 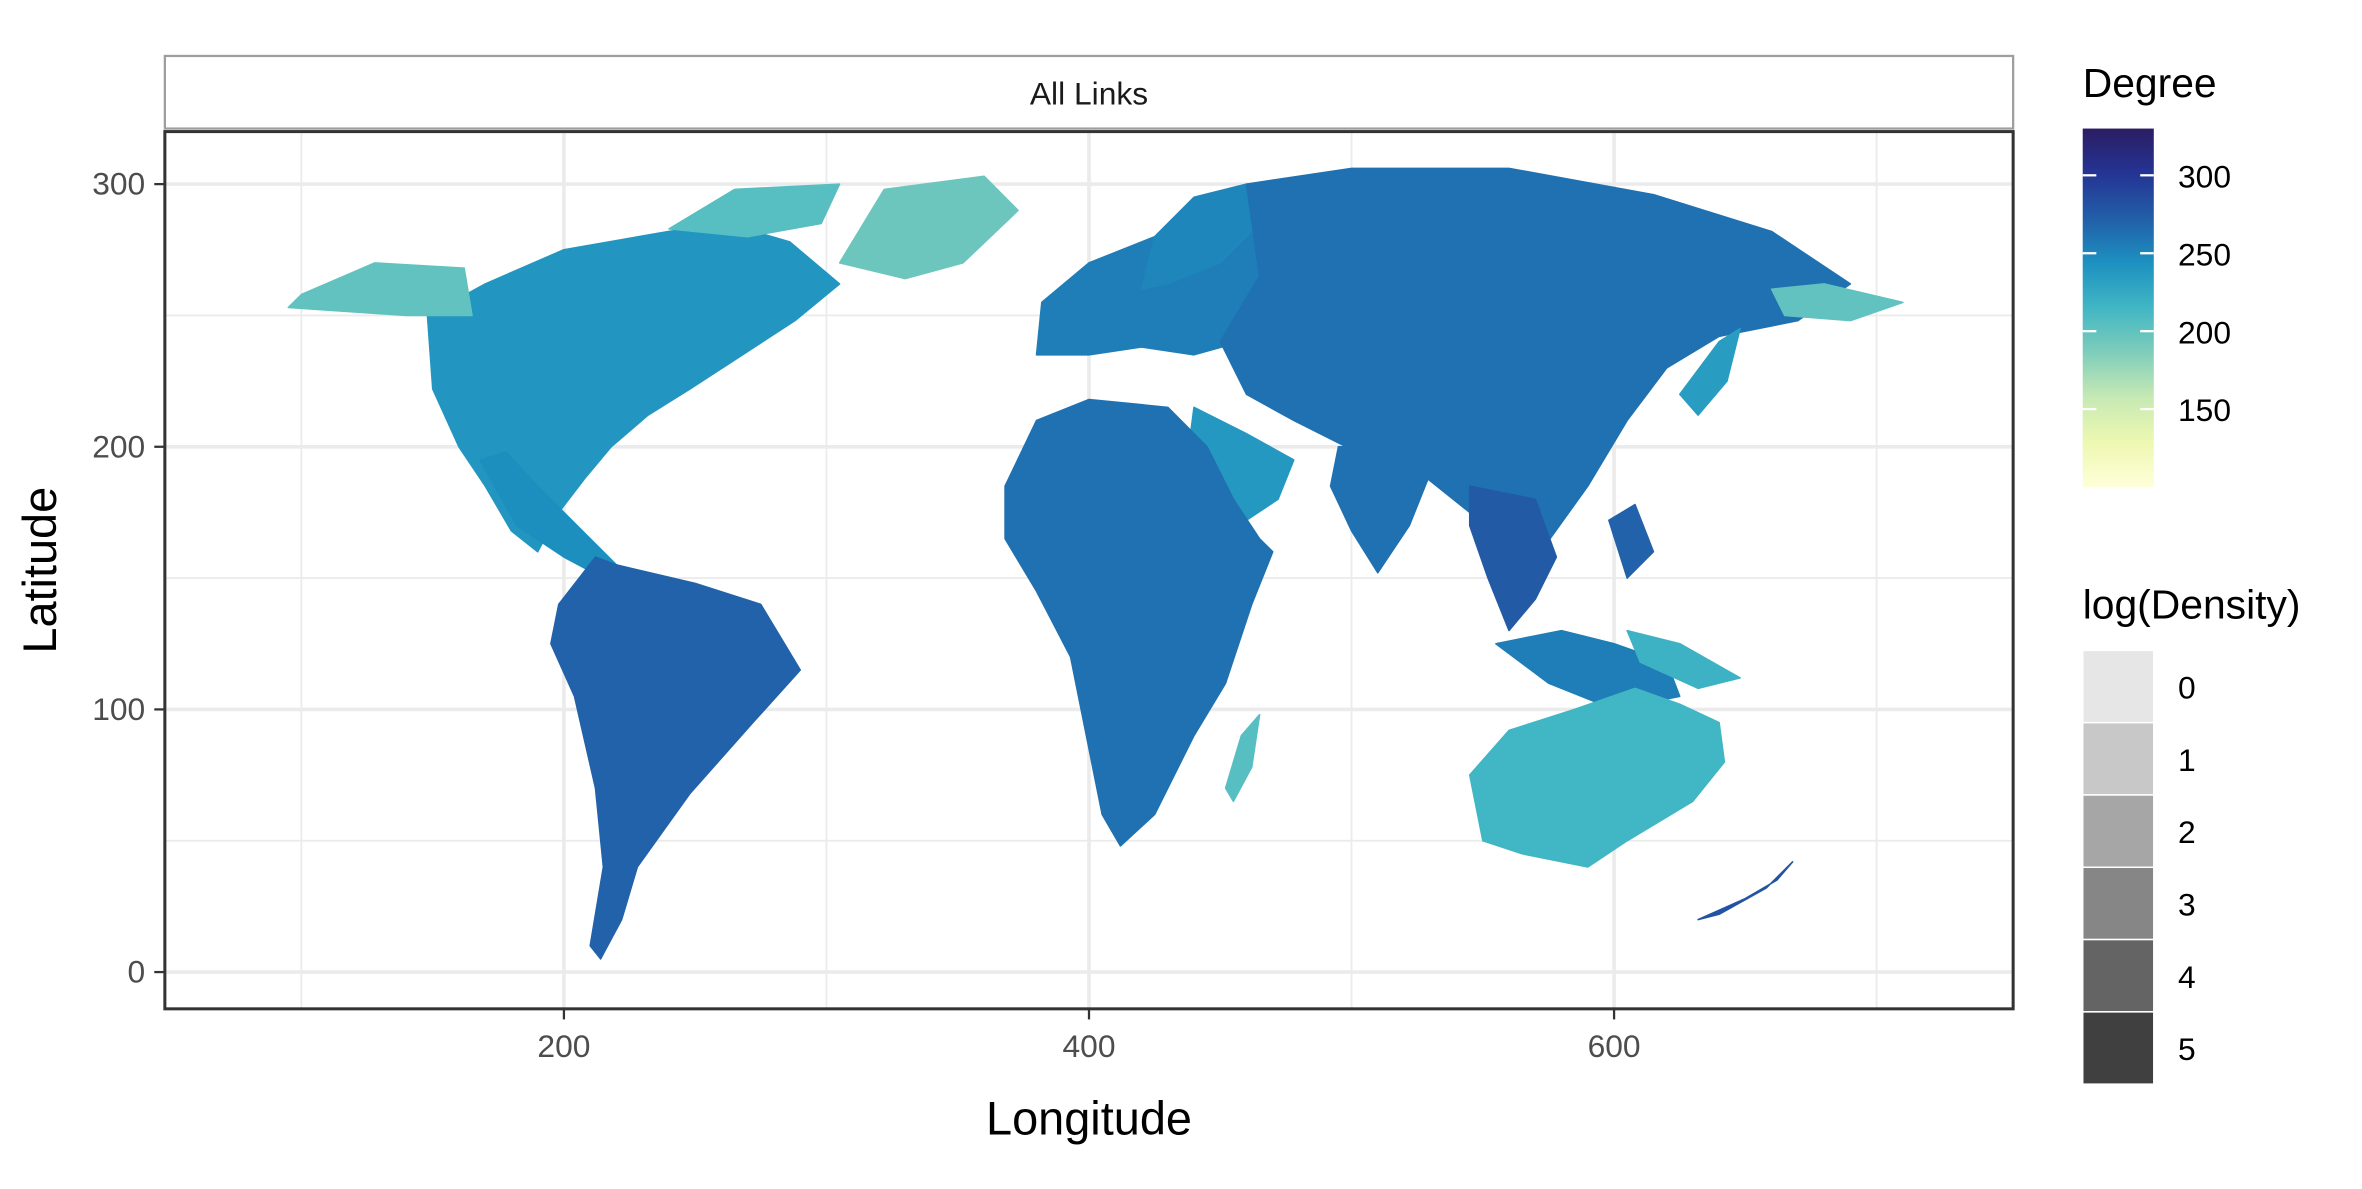 I want to click on region-kamchatka, so click(x=1837, y=302).